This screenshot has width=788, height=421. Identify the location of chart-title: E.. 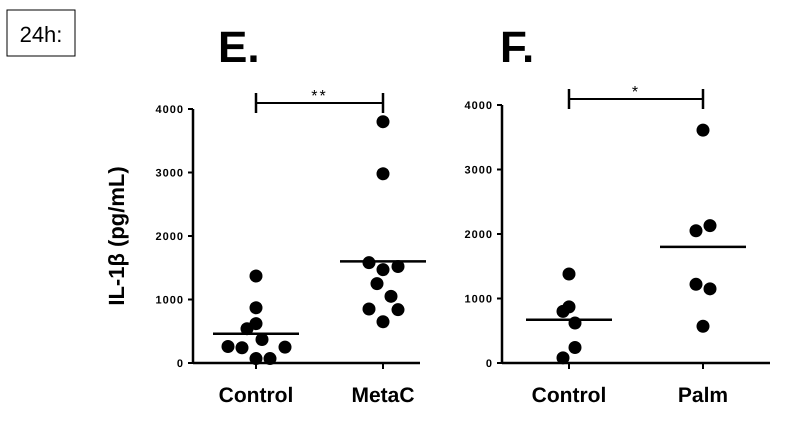
(239, 47).